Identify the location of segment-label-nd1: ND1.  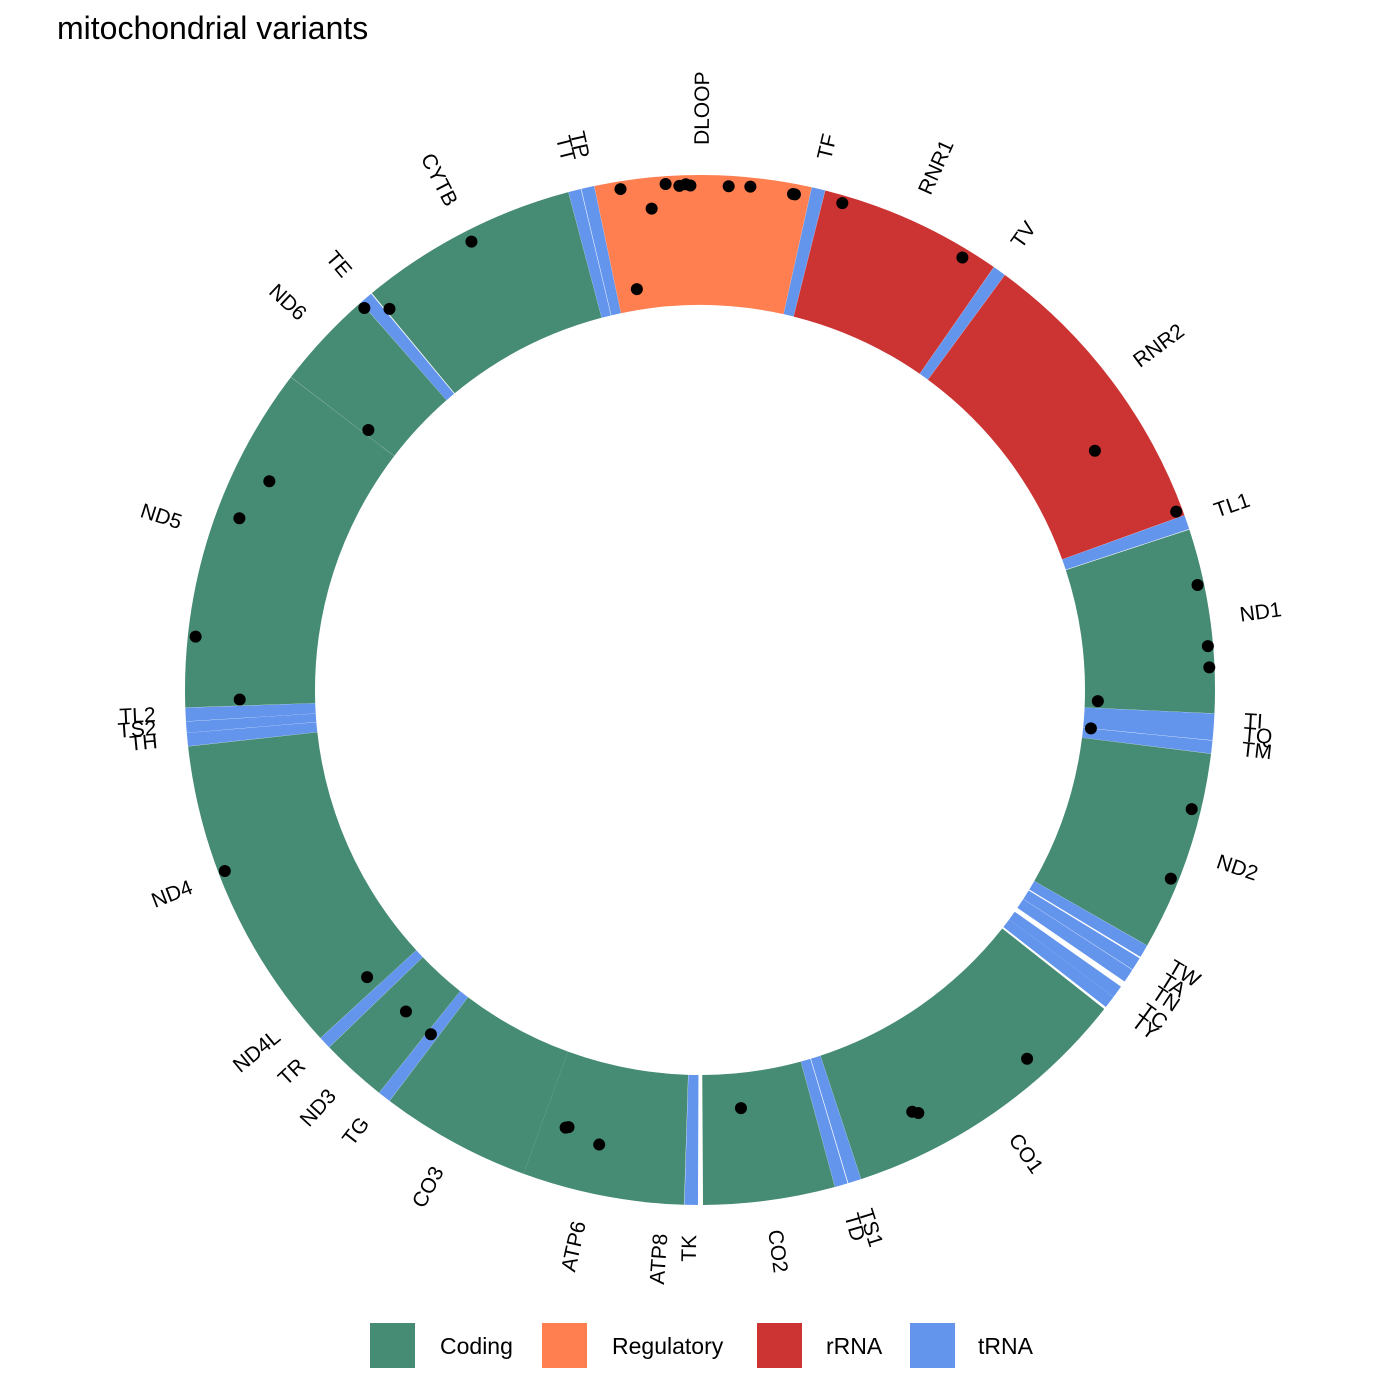
(1260, 612).